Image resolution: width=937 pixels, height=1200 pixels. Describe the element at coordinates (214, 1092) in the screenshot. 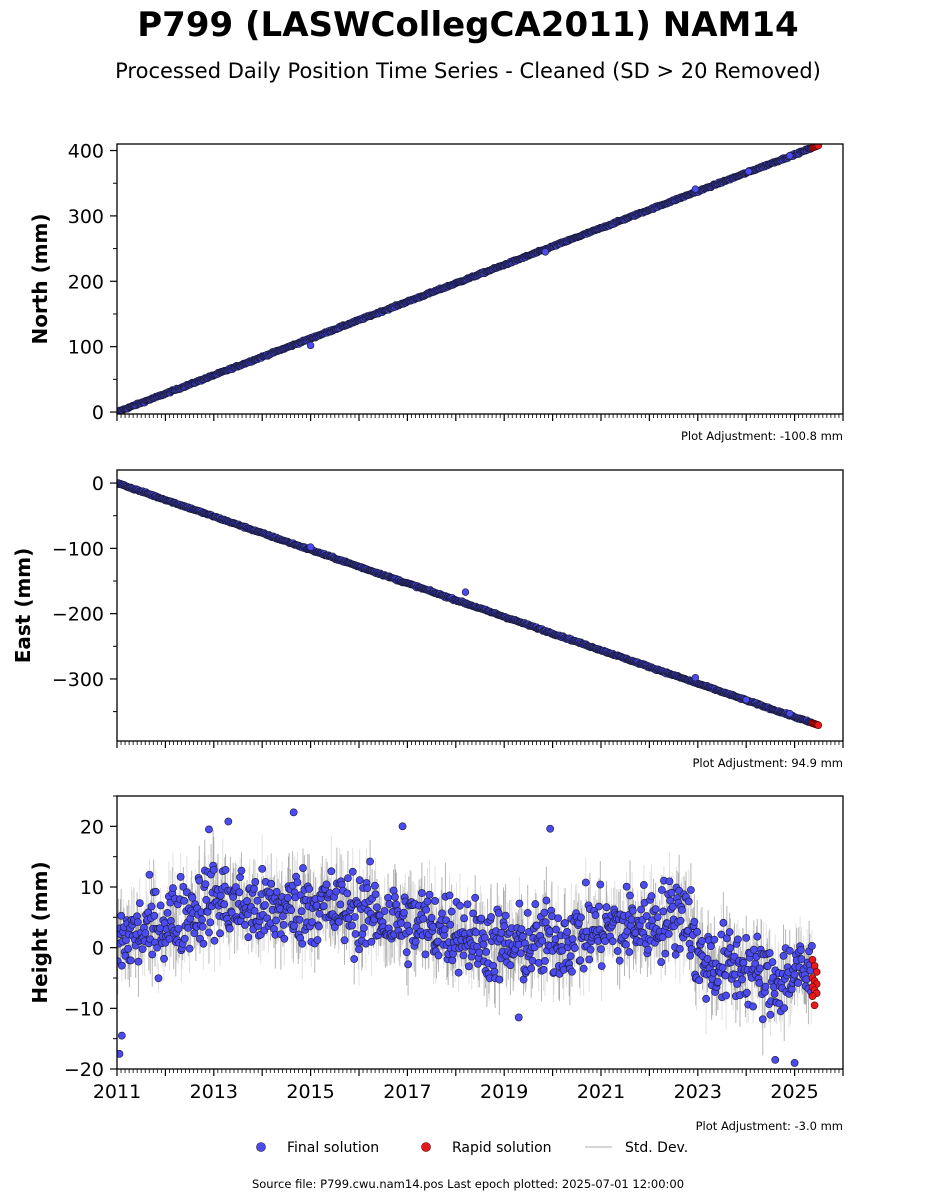

I see `height-xtick-label: 2013` at that location.